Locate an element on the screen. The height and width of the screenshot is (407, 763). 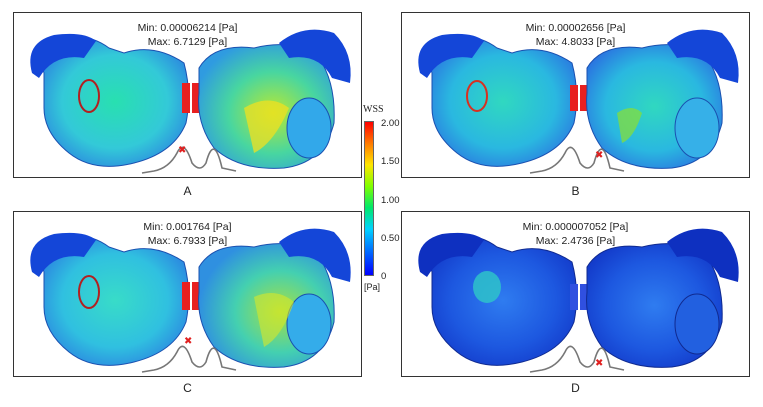
max-value-b: Max: 4.8033 [Pa] is located at coordinates (575, 42).